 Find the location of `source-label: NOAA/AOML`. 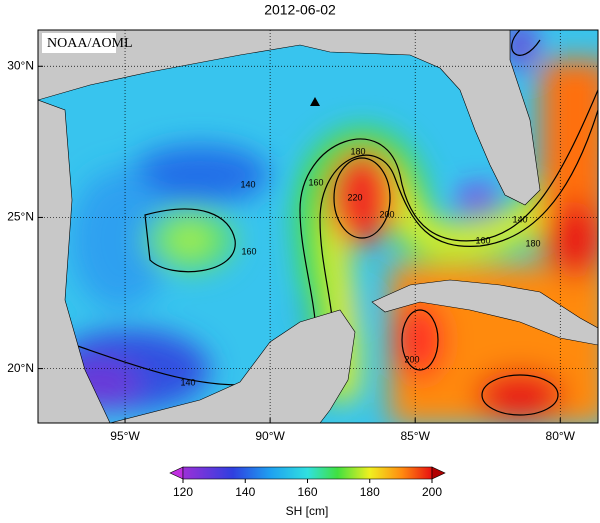

source-label: NOAA/AOML is located at coordinates (90, 43).